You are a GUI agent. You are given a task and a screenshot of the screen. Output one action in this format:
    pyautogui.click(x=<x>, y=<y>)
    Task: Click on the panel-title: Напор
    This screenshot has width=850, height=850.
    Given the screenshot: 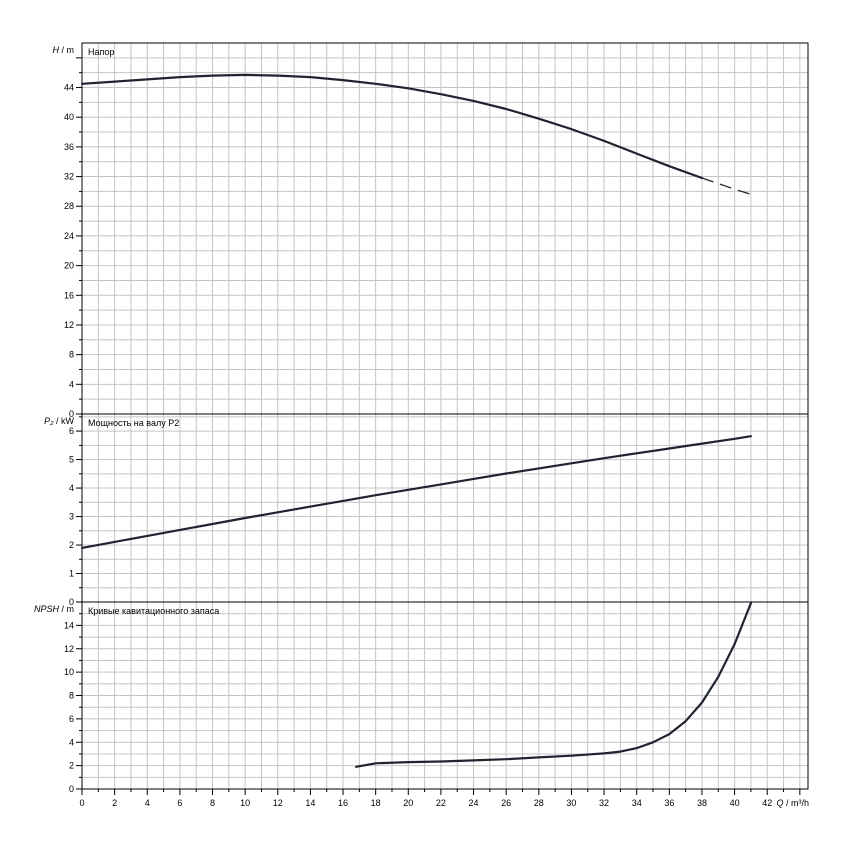 What is the action you would take?
    pyautogui.click(x=101, y=52)
    